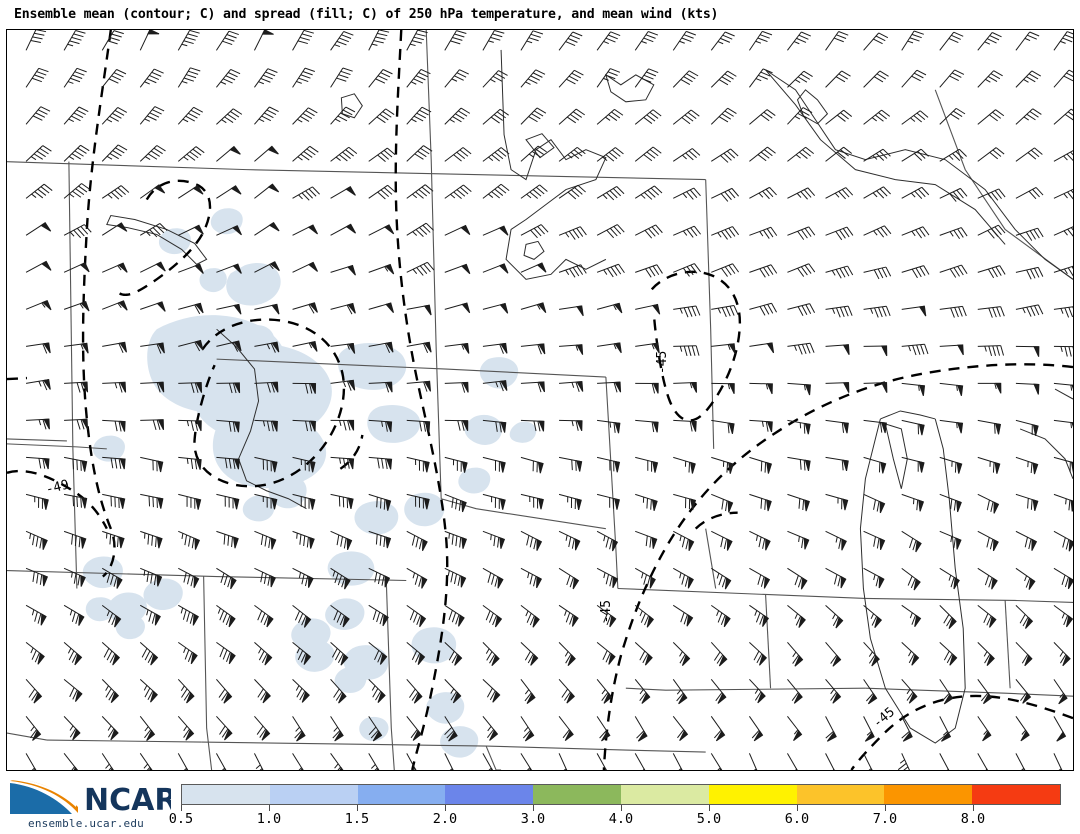 The width and height of the screenshot is (1080, 834). What do you see at coordinates (621, 808) in the screenshot?
I see `colorbar-tick` at bounding box center [621, 808].